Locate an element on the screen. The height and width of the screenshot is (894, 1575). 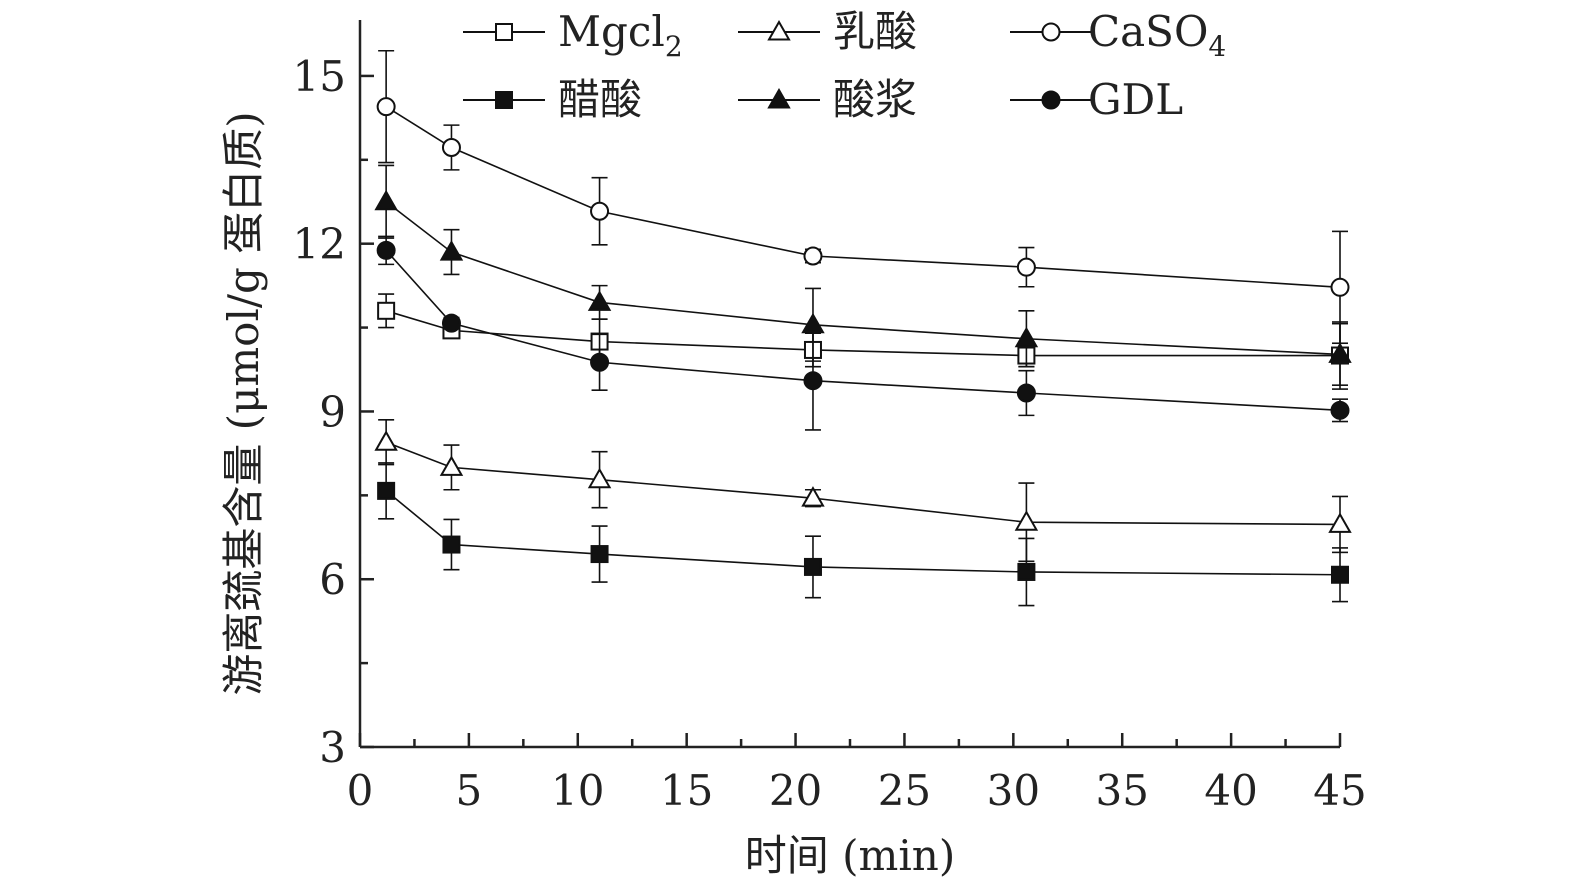
x-tick-label: 30 is located at coordinates (1013, 790).